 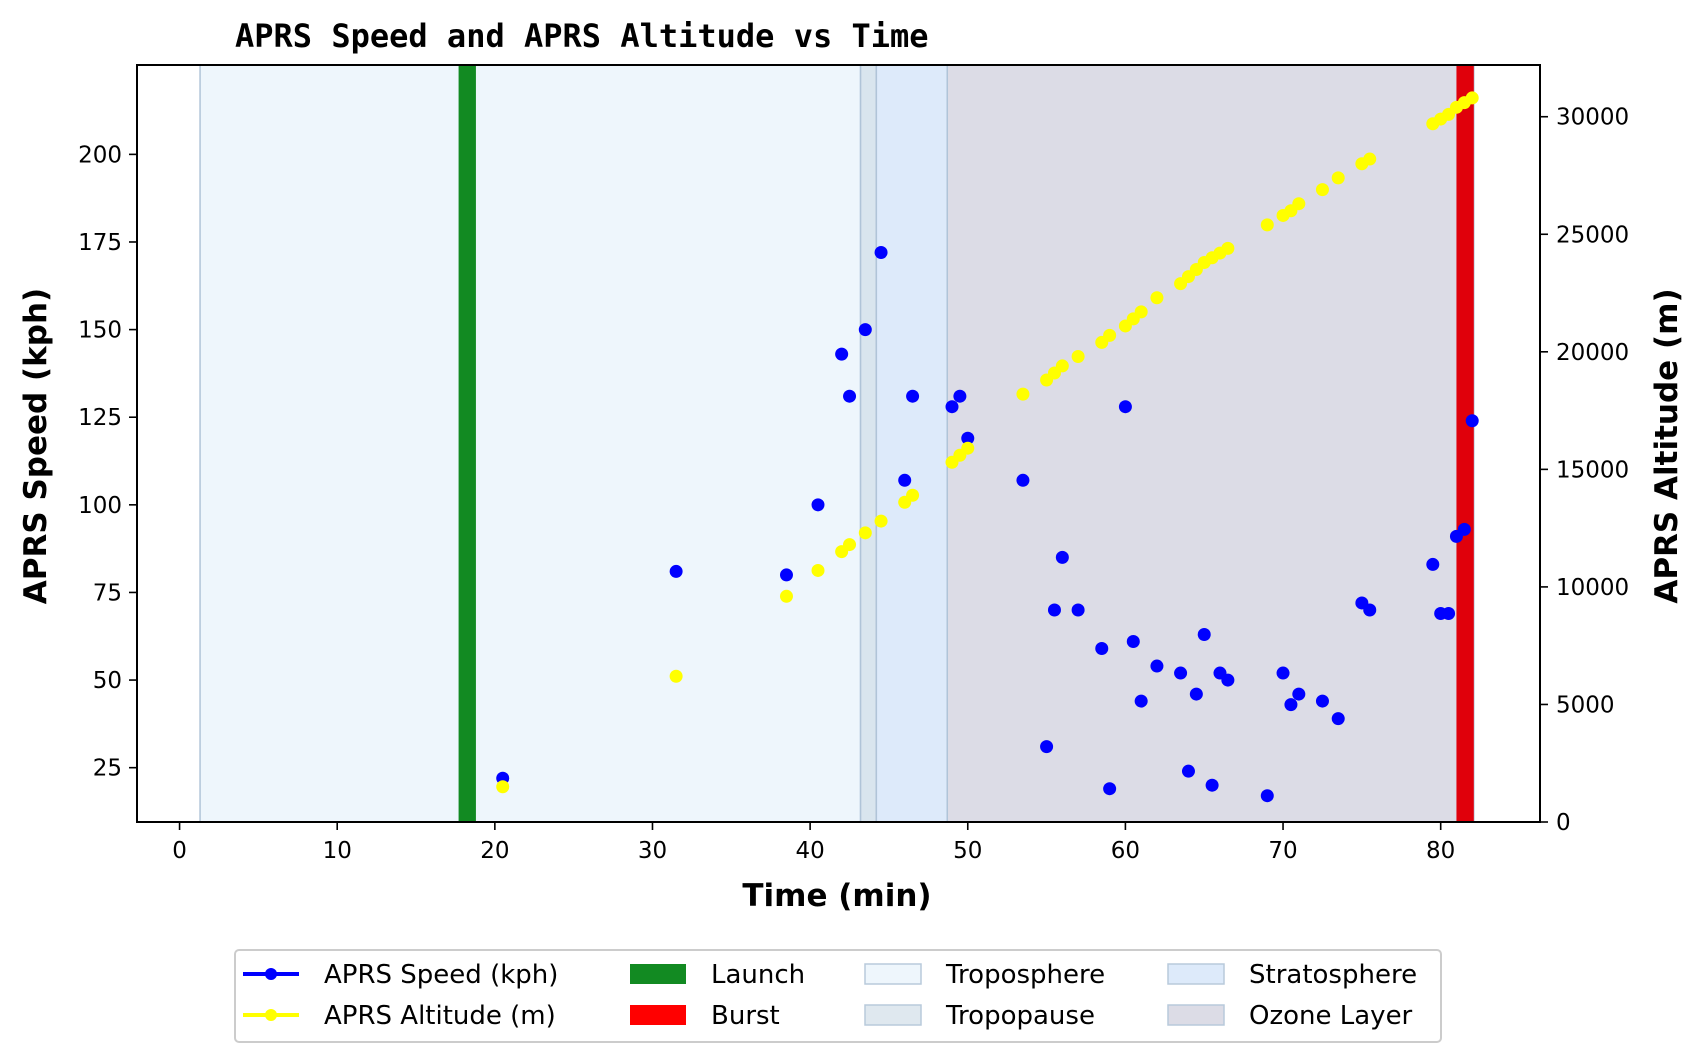 What do you see at coordinates (1585, 705) in the screenshot?
I see `y-right-tick-label: 5000` at bounding box center [1585, 705].